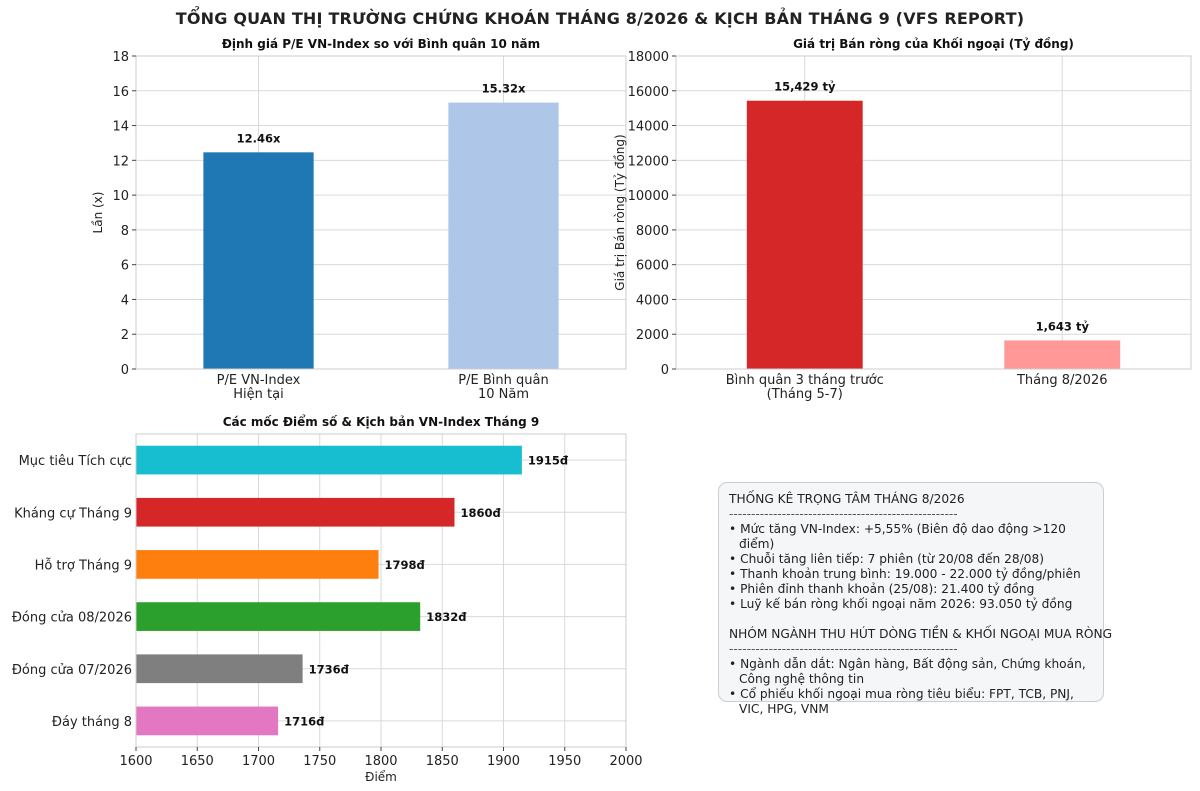  What do you see at coordinates (805, 87) in the screenshot?
I see `foreign-value-label: 15,429 tỷ` at bounding box center [805, 87].